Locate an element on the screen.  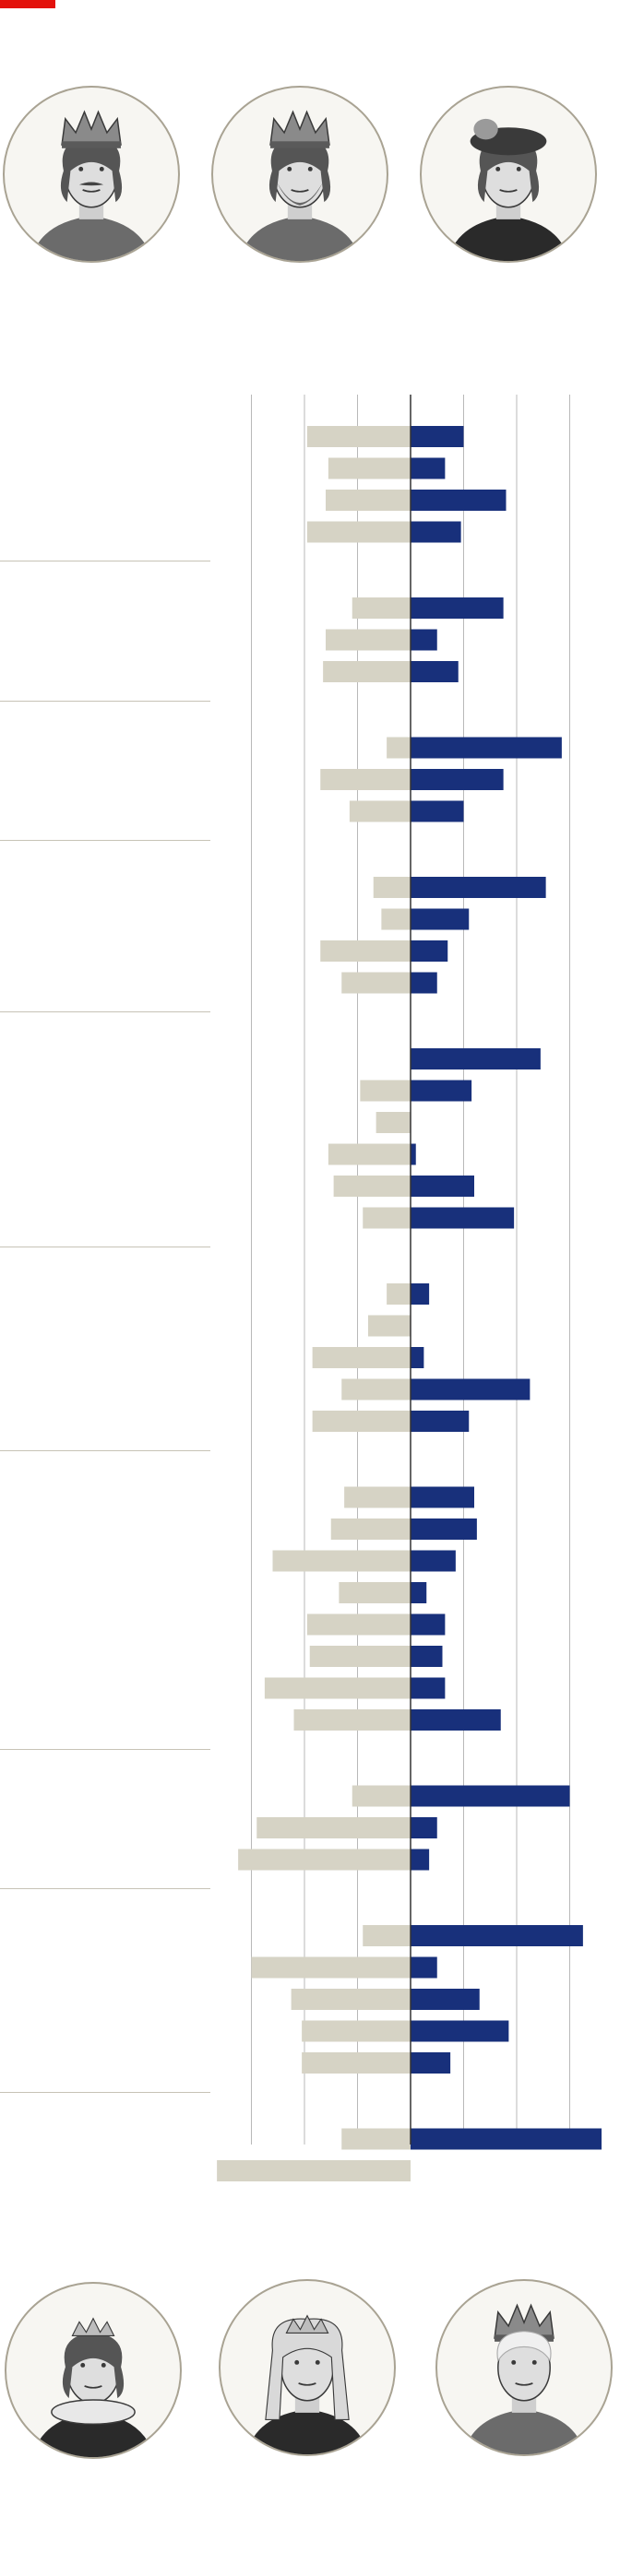
accent-bar is located at coordinates (28, 4).